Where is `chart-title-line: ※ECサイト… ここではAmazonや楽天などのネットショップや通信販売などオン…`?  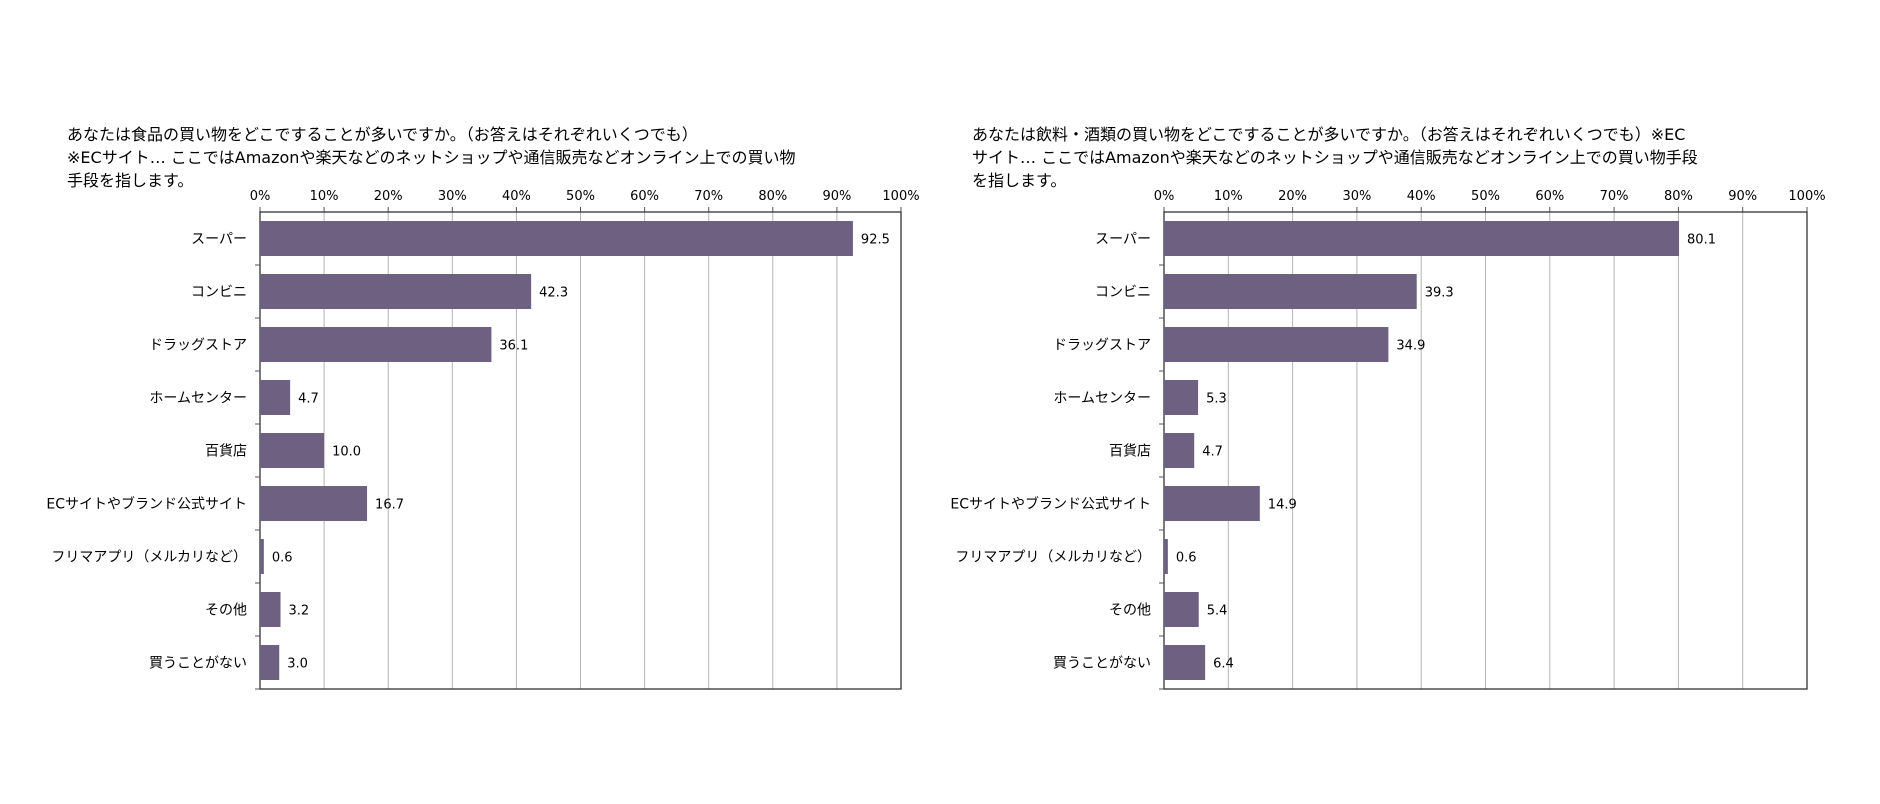
chart-title-line: ※ECサイト… ここではAmazonや楽天などのネットショップや通信販売などオン… is located at coordinates (431, 157).